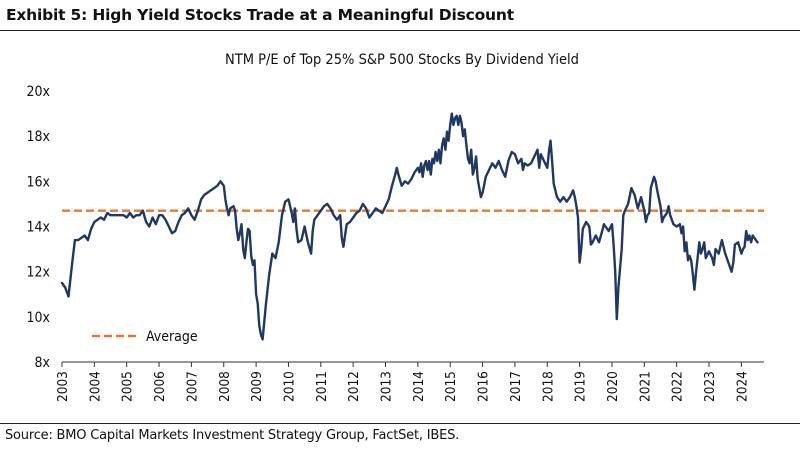 The image size is (800, 449). Describe the element at coordinates (400, 423) in the screenshot. I see `bottom-rule` at that location.